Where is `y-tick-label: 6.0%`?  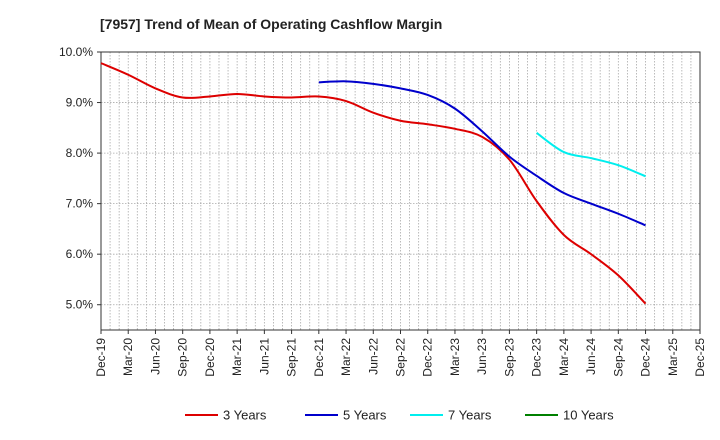 y-tick-label: 6.0% is located at coordinates (80, 254).